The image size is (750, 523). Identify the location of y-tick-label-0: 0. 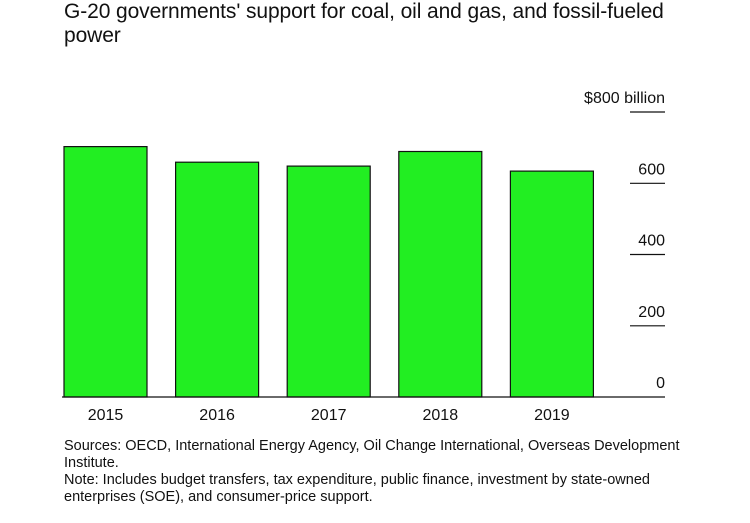
(660, 383).